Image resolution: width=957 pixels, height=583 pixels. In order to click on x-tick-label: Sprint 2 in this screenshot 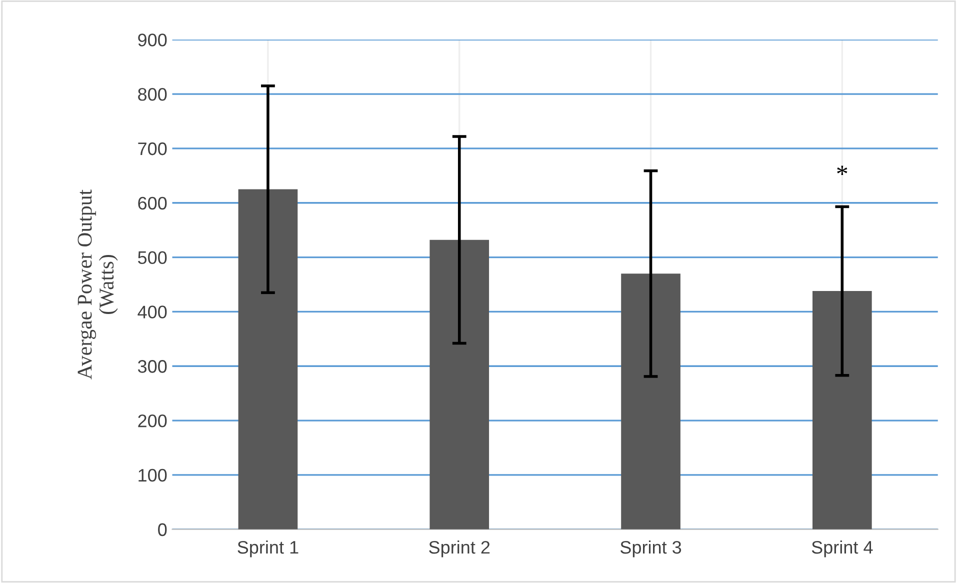, I will do `click(459, 549)`.